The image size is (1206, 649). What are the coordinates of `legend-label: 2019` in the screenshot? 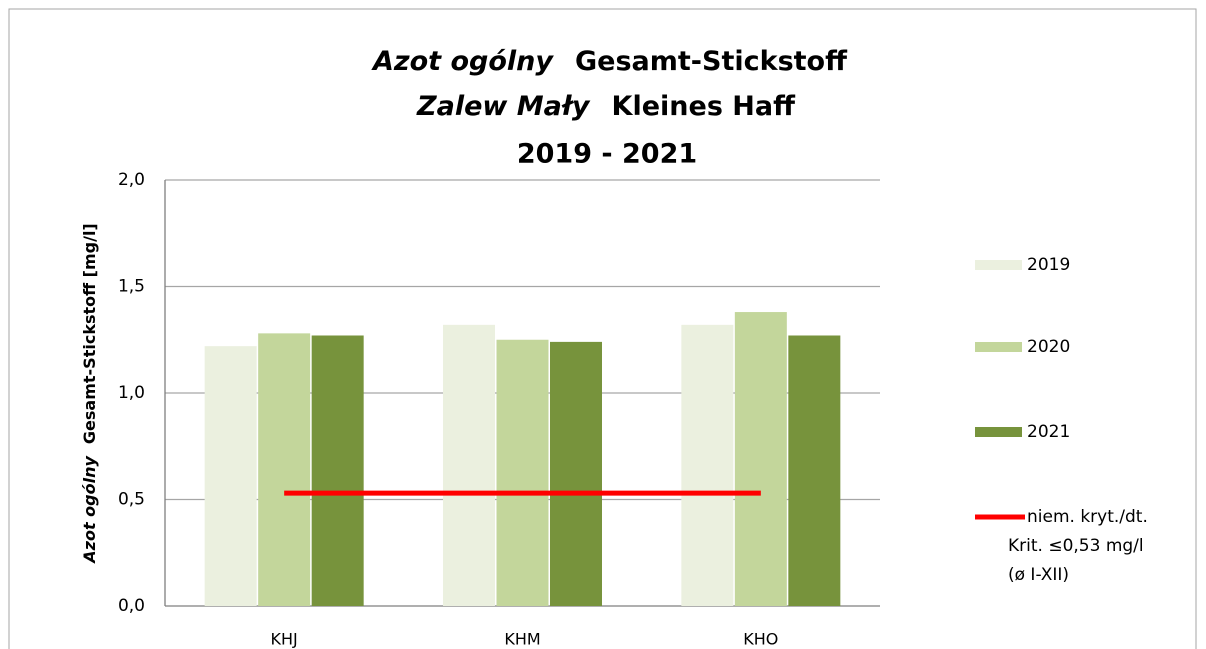 It's located at (1048, 265).